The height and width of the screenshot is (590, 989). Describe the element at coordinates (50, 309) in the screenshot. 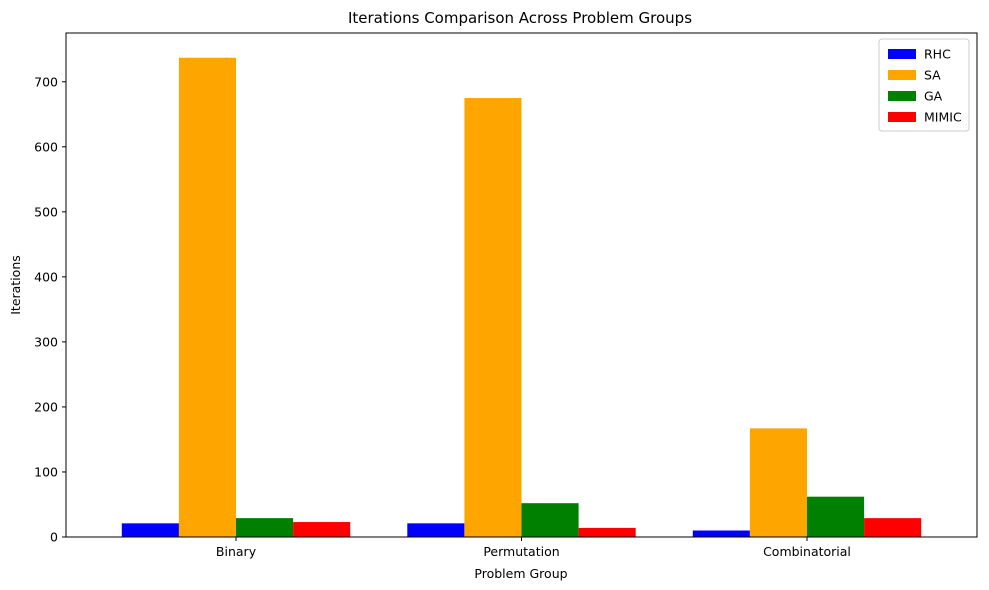

I see `y-axis: 0 100 200 300 400 500 600 700` at that location.